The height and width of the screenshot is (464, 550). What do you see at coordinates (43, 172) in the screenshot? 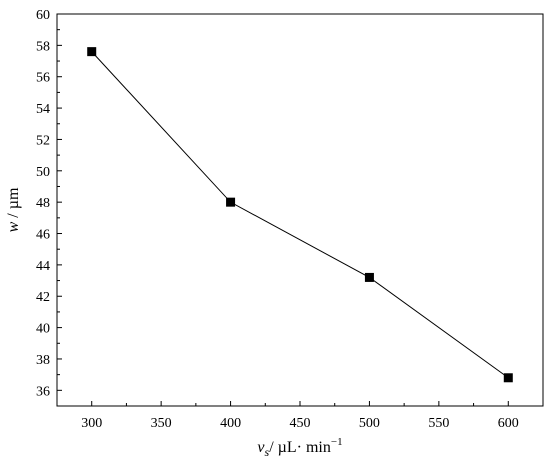
I see `y-tick-label: 50` at bounding box center [43, 172].